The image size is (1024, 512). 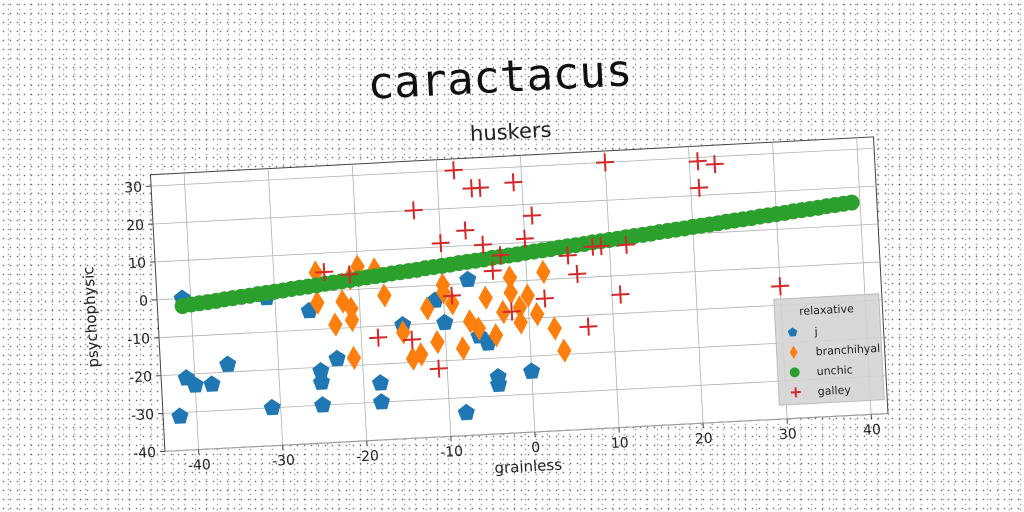 What do you see at coordinates (528, 467) in the screenshot?
I see `x-axis-label: grainless` at bounding box center [528, 467].